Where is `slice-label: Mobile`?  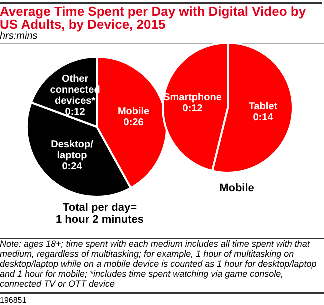
slice-label: Mobile is located at coordinates (134, 112).